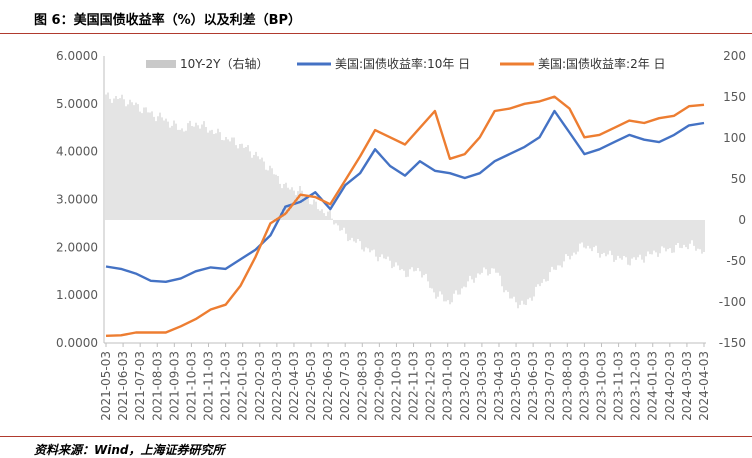  Describe the element at coordinates (106, 386) in the screenshot. I see `x-tick-label: 2021-05-03` at that location.